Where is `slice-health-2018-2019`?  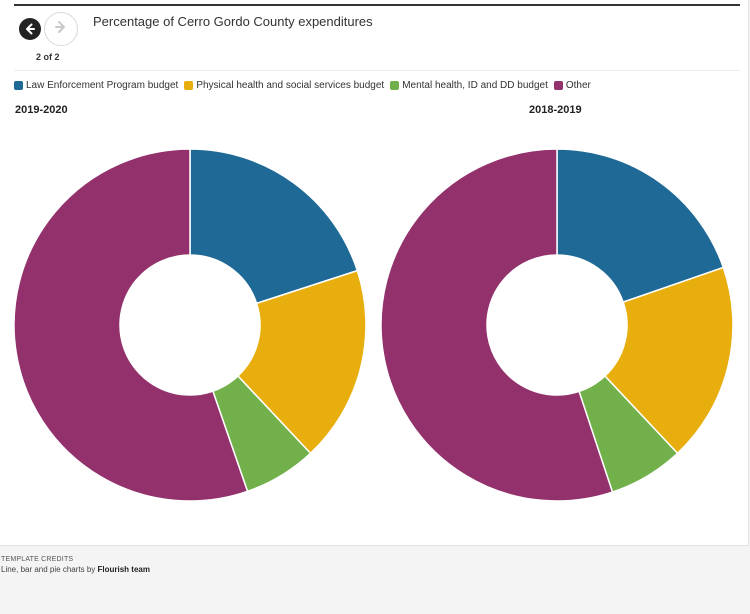 slice-health-2018-2019 is located at coordinates (668, 360).